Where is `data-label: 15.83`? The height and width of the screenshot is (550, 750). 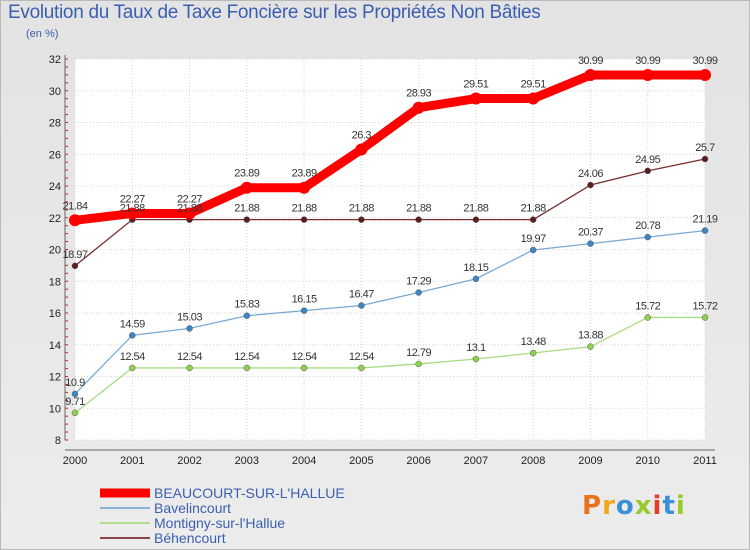
data-label: 15.83 is located at coordinates (246, 305).